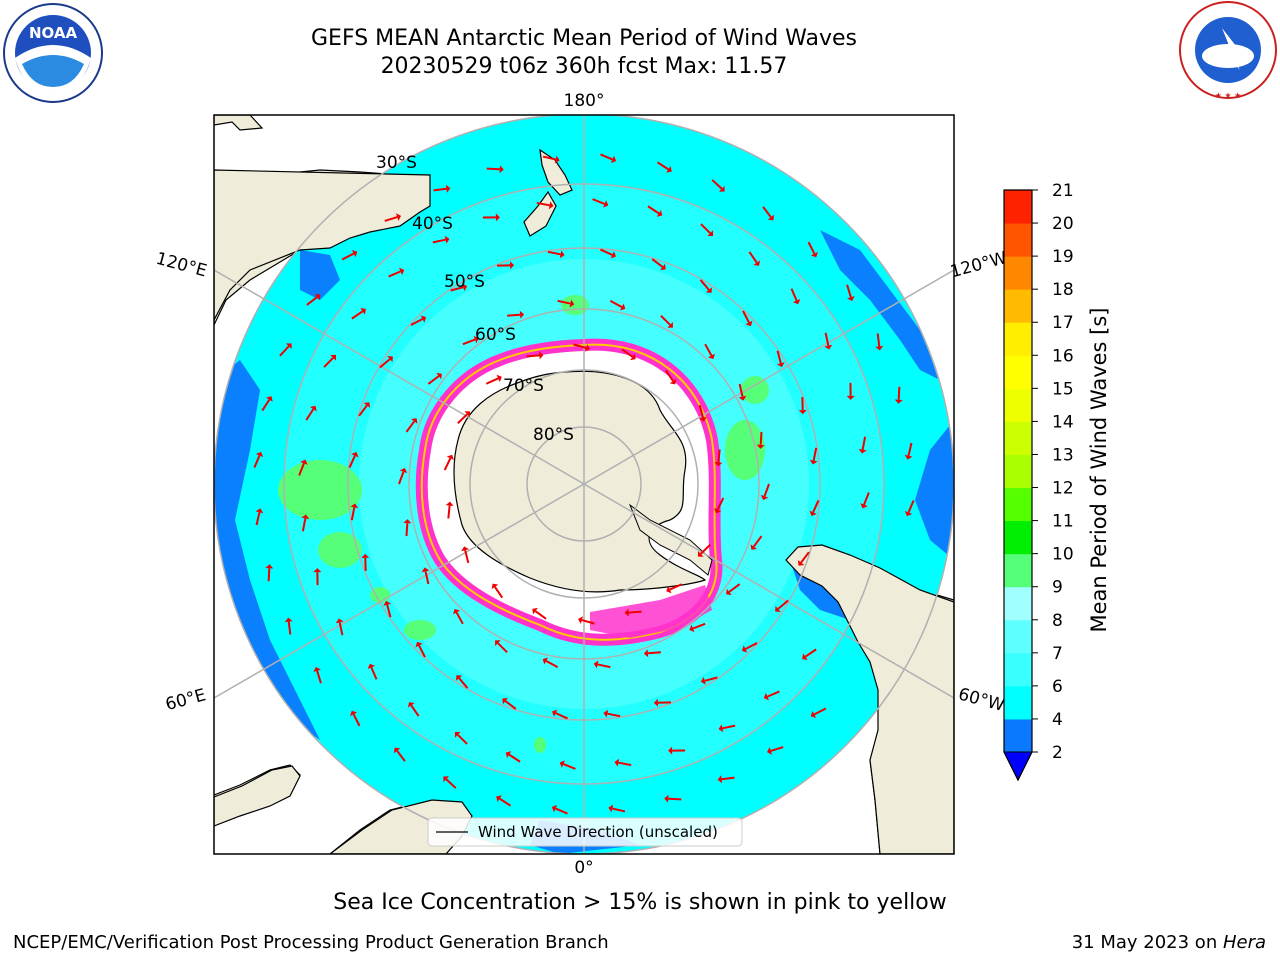 The height and width of the screenshot is (960, 1280). I want to click on footer-date-text: 31 May 2023 on, so click(1147, 942).